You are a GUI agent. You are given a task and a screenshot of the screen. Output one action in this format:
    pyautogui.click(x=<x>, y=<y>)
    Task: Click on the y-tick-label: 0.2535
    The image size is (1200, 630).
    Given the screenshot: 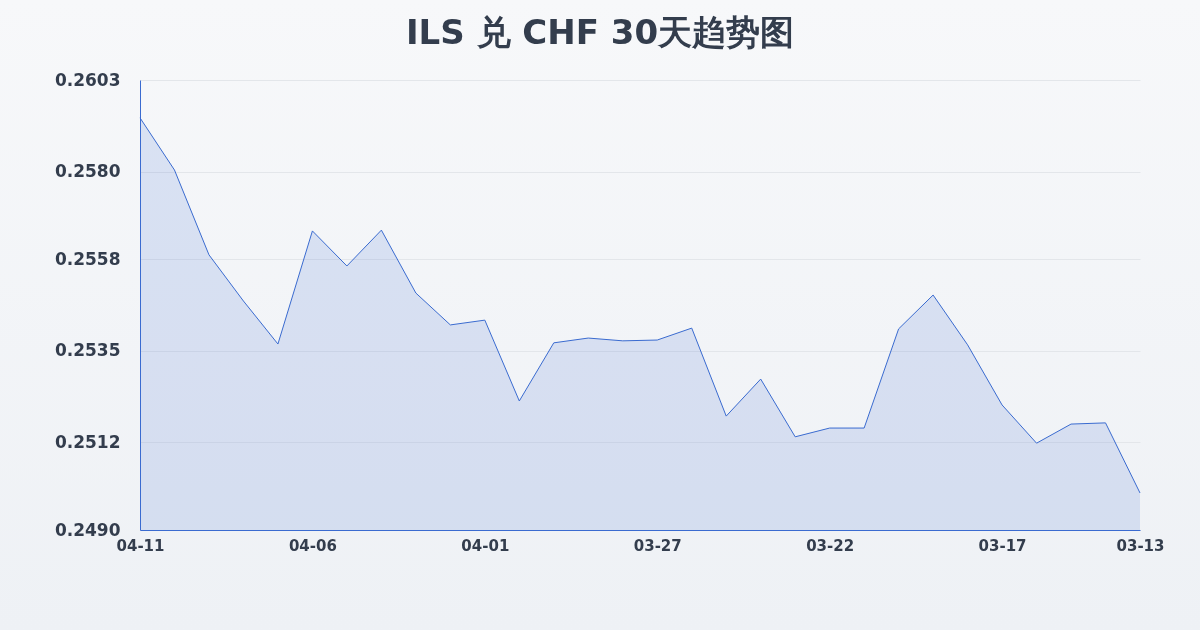 What is the action you would take?
    pyautogui.click(x=87, y=350)
    